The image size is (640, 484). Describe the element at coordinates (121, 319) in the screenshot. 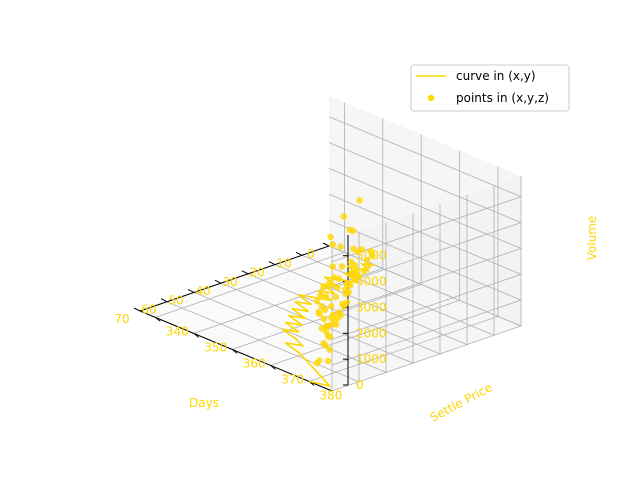

I see `x-tick-label: 70` at that location.